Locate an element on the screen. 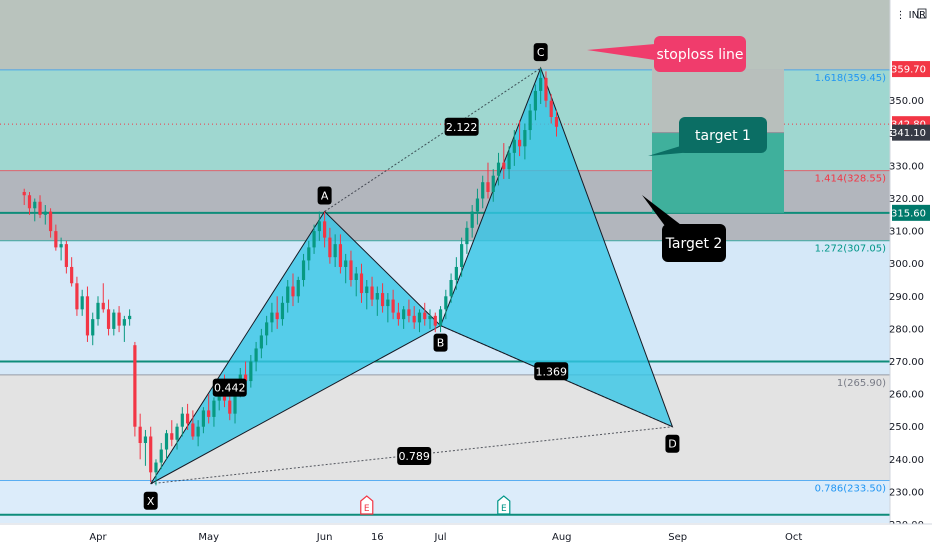 The image size is (932, 550). currency-label: ⋮ INR is located at coordinates (910, 15).